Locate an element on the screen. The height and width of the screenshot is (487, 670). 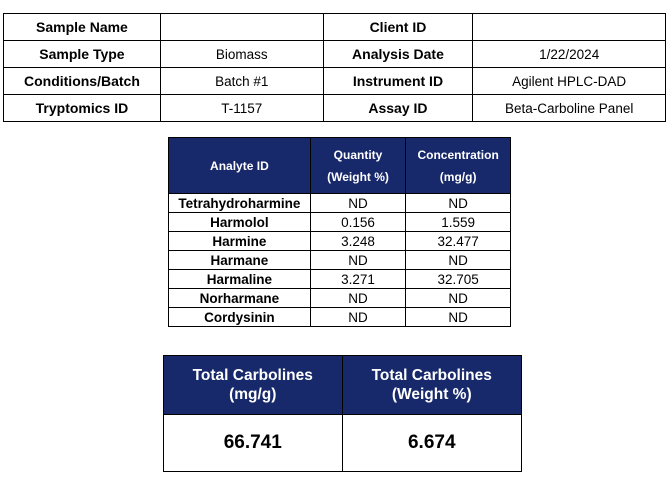
analyte-name: Harmane is located at coordinates (239, 260).